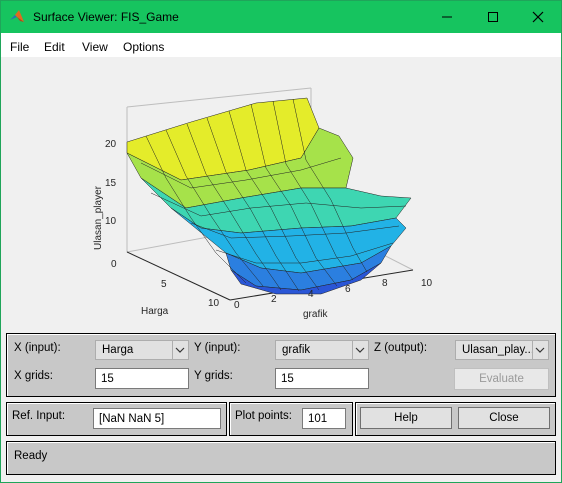 The width and height of the screenshot is (562, 483). I want to click on y-input-label: Y (input):, so click(217, 348).